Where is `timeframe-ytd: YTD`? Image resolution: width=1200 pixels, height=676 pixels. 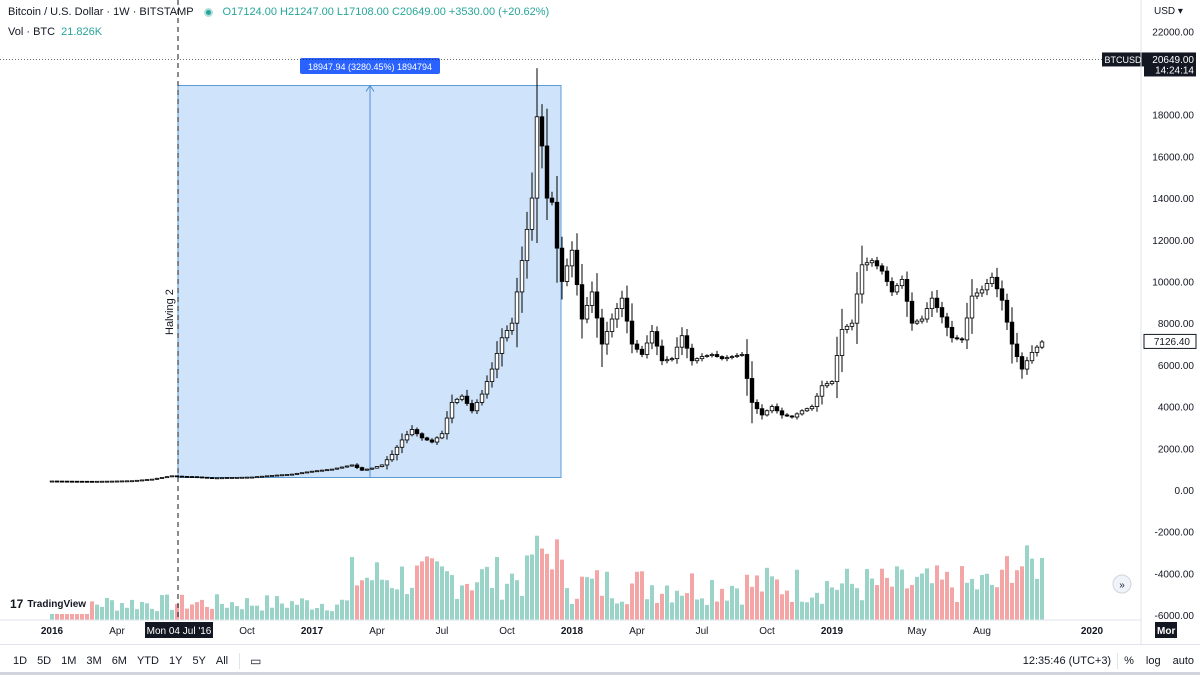
timeframe-ytd: YTD is located at coordinates (147, 660).